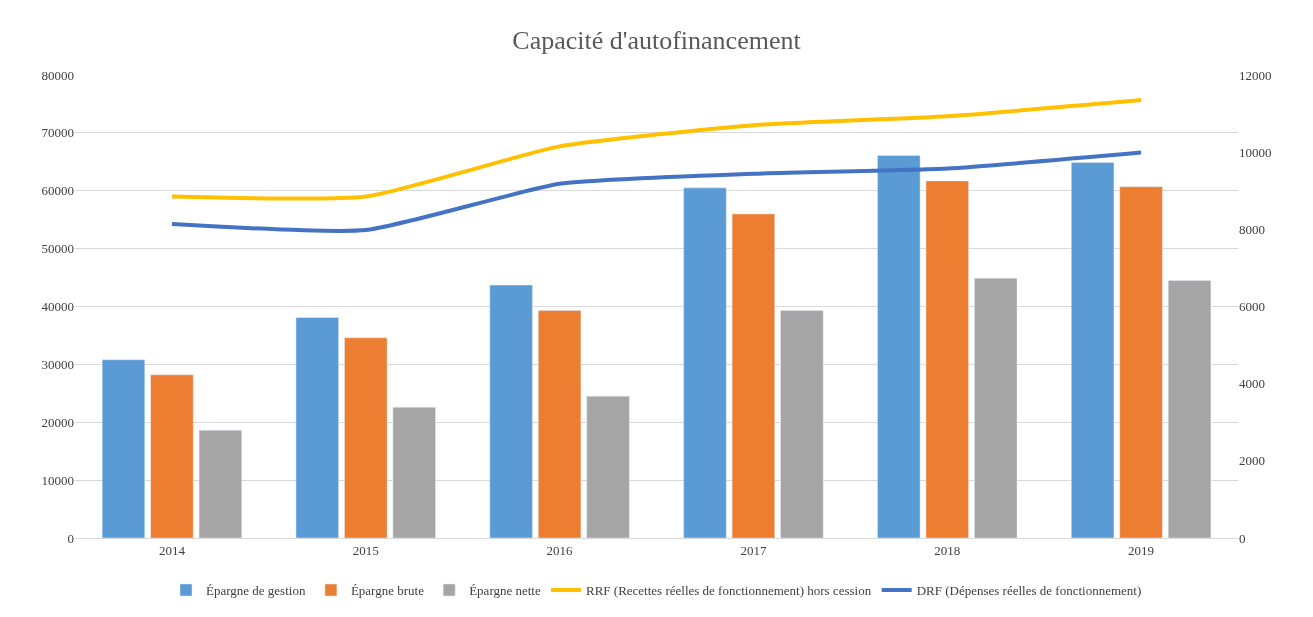 Image resolution: width=1313 pixels, height=617 pixels. I want to click on y-tick-label: 10000, so click(57, 480).